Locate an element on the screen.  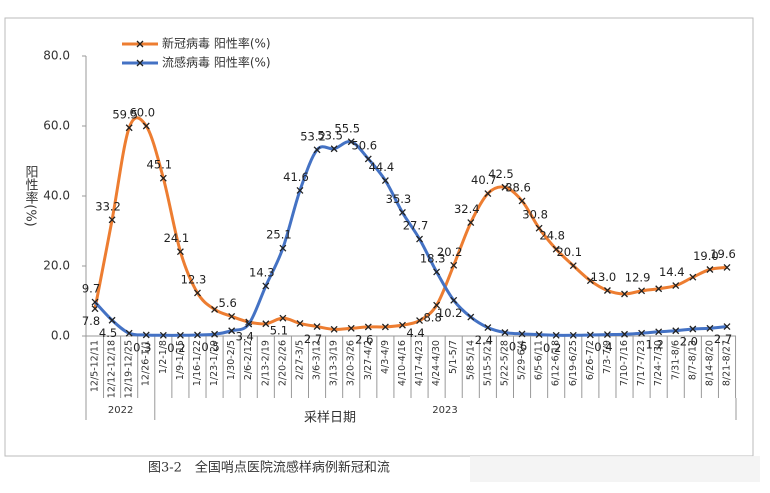
value-label: 14.3 is located at coordinates (262, 272).